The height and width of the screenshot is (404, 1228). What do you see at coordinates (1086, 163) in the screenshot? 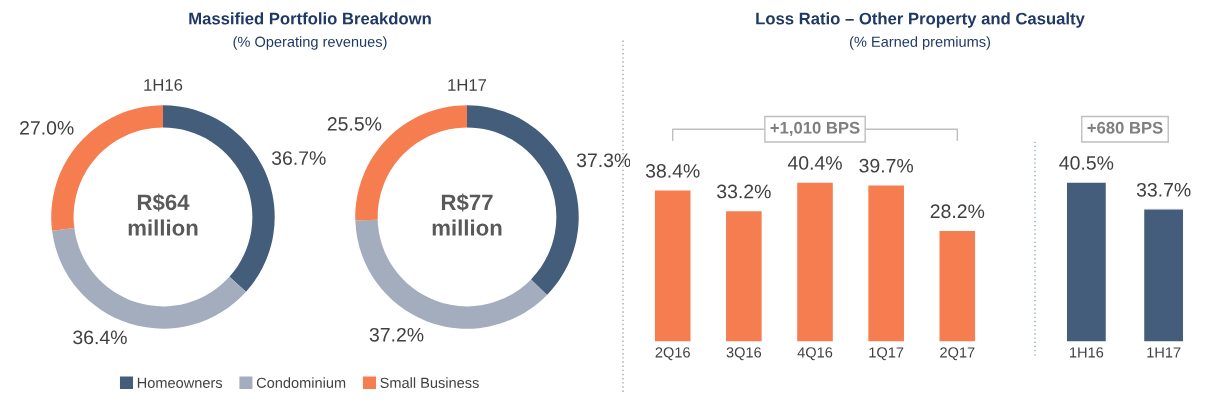
I see `data-label: 40.5%` at bounding box center [1086, 163].